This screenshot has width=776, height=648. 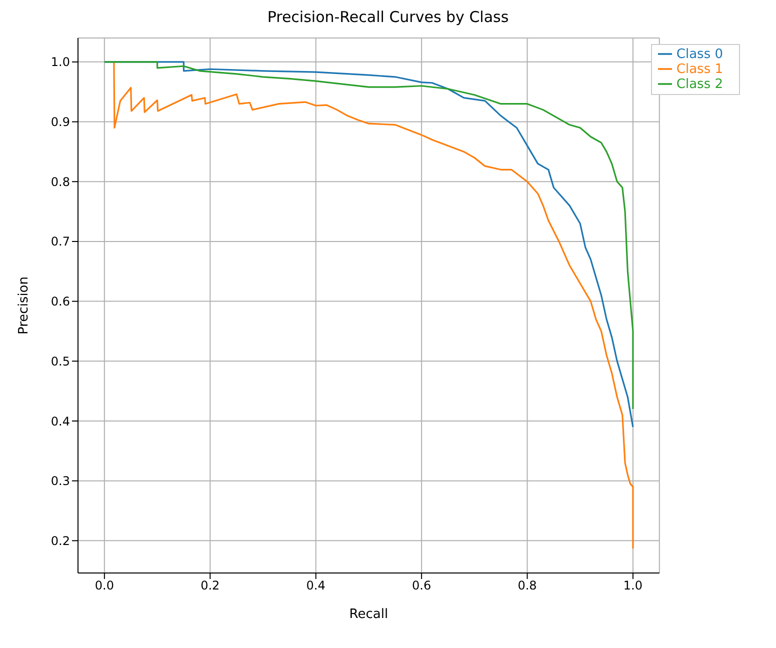 What do you see at coordinates (104, 585) in the screenshot?
I see `x-tick-label: 0.0` at bounding box center [104, 585].